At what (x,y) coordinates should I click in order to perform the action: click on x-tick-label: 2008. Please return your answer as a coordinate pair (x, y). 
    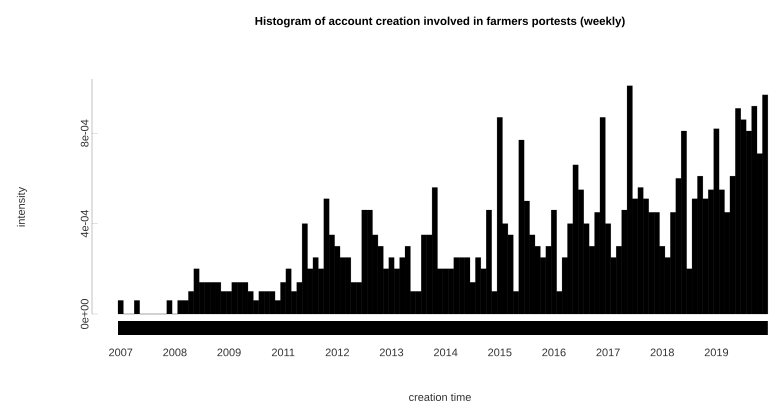
    Looking at the image, I should click on (175, 352).